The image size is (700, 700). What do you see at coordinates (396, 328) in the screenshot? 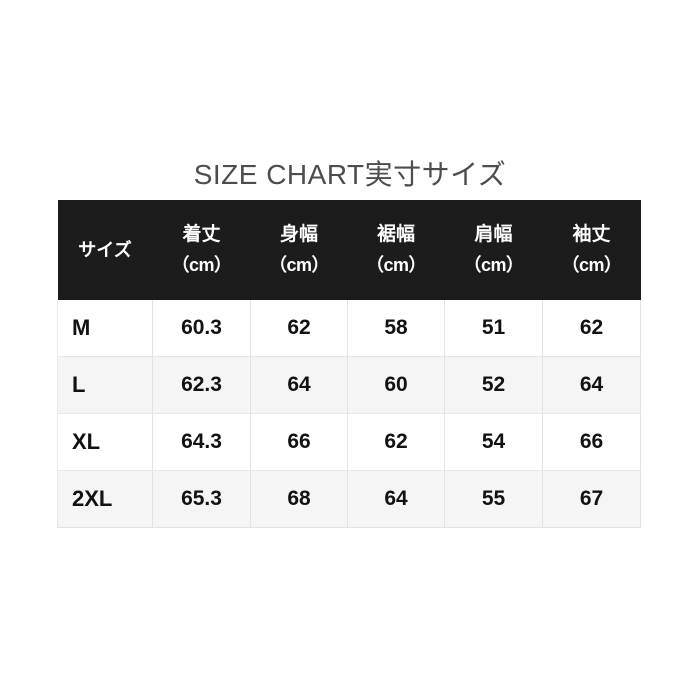
I see `cell-hem-width: 58` at bounding box center [396, 328].